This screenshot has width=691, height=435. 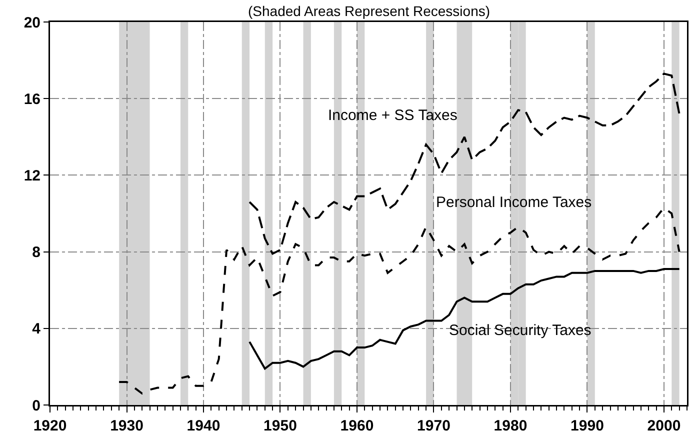 What do you see at coordinates (464, 319) in the screenshot?
I see `line-series` at bounding box center [464, 319].